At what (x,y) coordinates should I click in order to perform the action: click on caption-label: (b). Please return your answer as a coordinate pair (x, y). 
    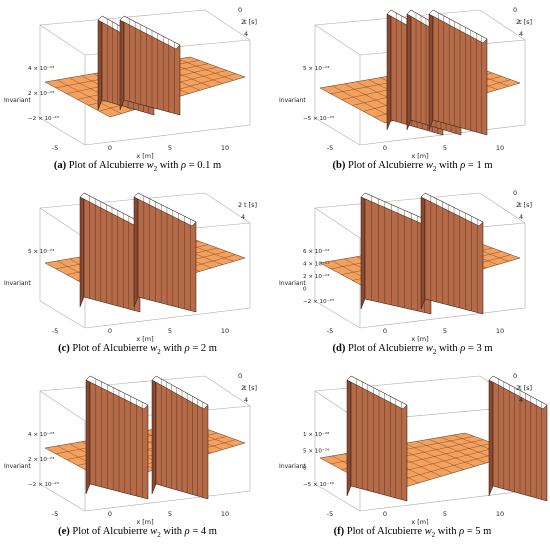
    Looking at the image, I should click on (339, 165).